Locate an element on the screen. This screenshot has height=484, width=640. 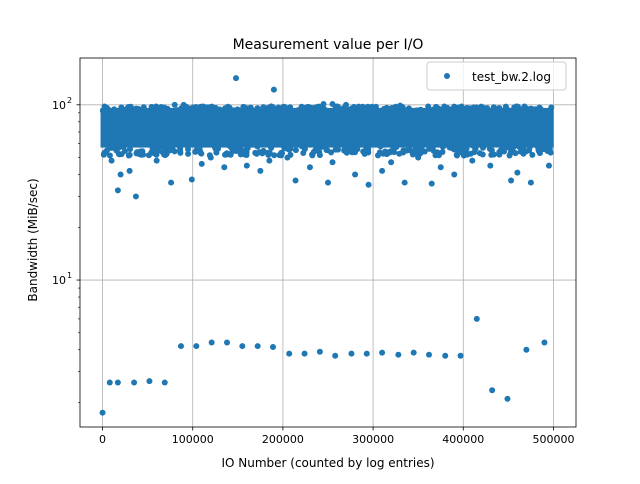
x-tick-label: 100000 is located at coordinates (193, 439).